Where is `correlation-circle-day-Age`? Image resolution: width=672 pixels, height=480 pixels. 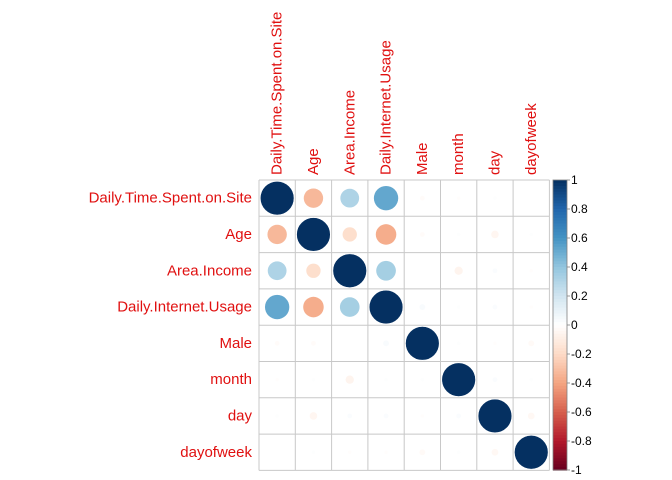 correlation-circle-day-Age is located at coordinates (313, 416).